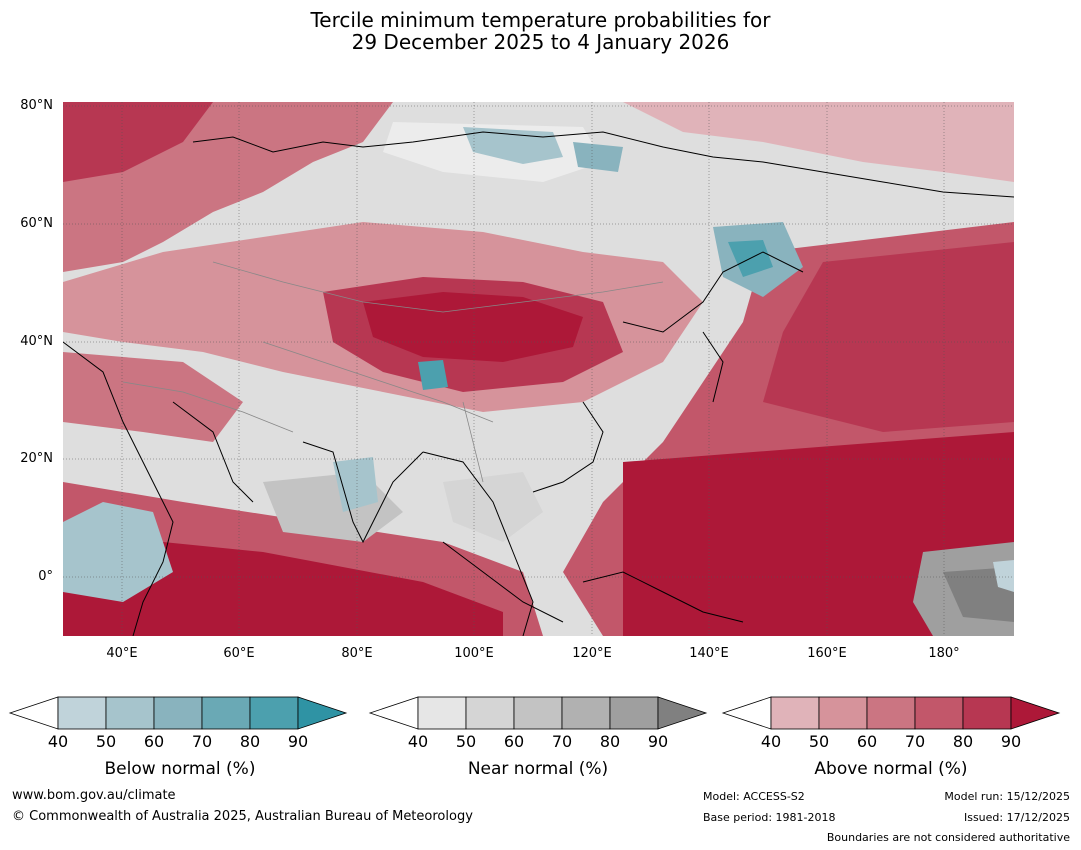  What do you see at coordinates (94, 795) in the screenshot?
I see `website-link: www.bom.gov.au/climate` at bounding box center [94, 795].